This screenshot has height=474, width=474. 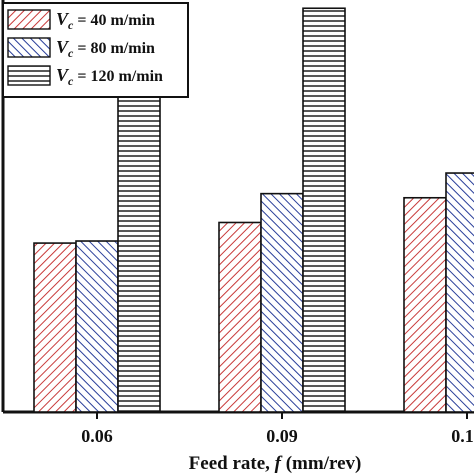 I want to click on x-axis-label-var: f, so click(x=279, y=463).